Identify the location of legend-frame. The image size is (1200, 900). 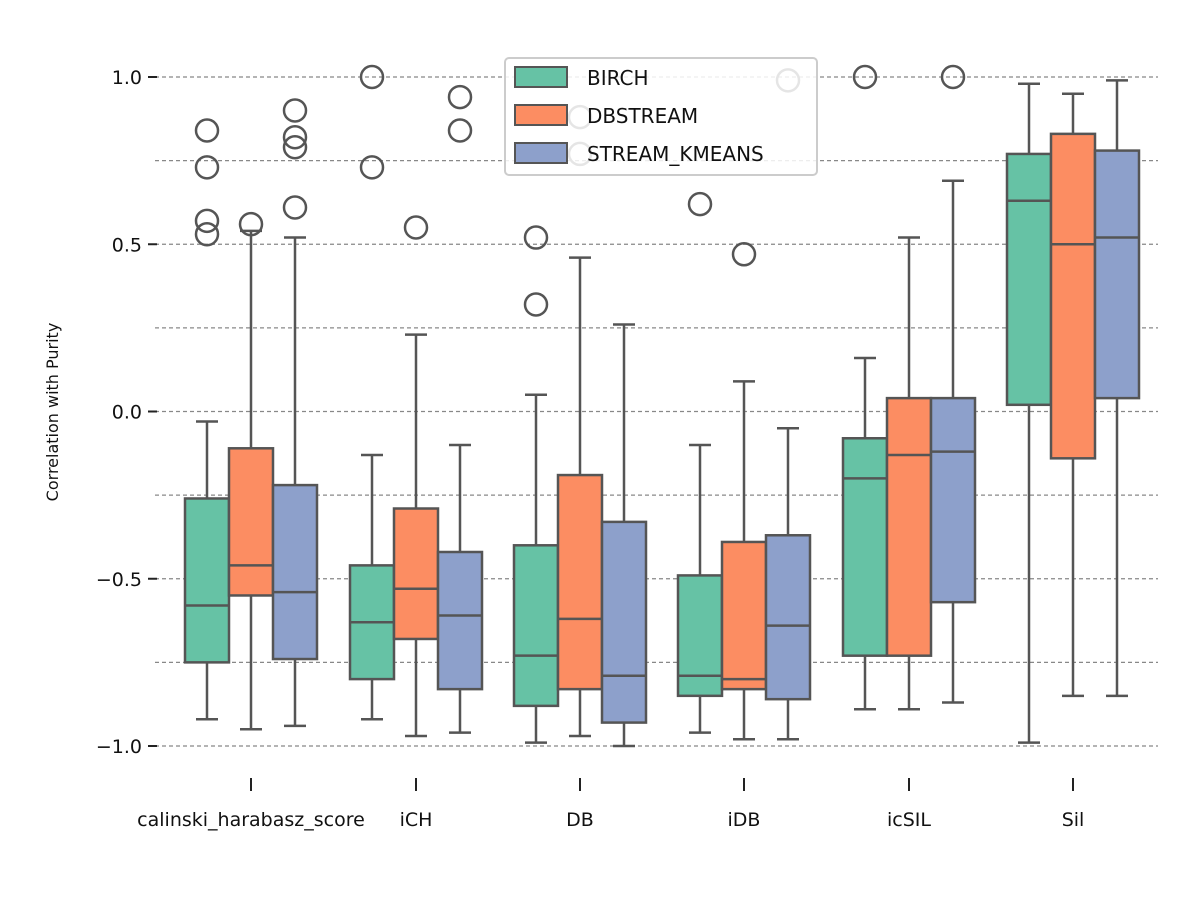
(661, 116).